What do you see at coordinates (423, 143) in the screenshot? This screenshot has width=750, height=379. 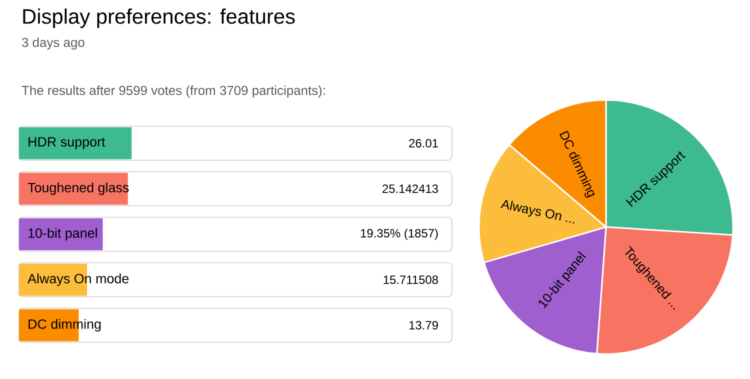 I see `data-label: 26.01` at bounding box center [423, 143].